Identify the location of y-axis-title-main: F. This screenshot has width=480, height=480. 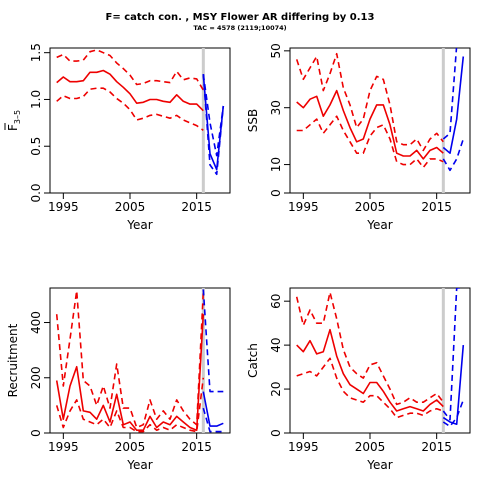
(13, 127).